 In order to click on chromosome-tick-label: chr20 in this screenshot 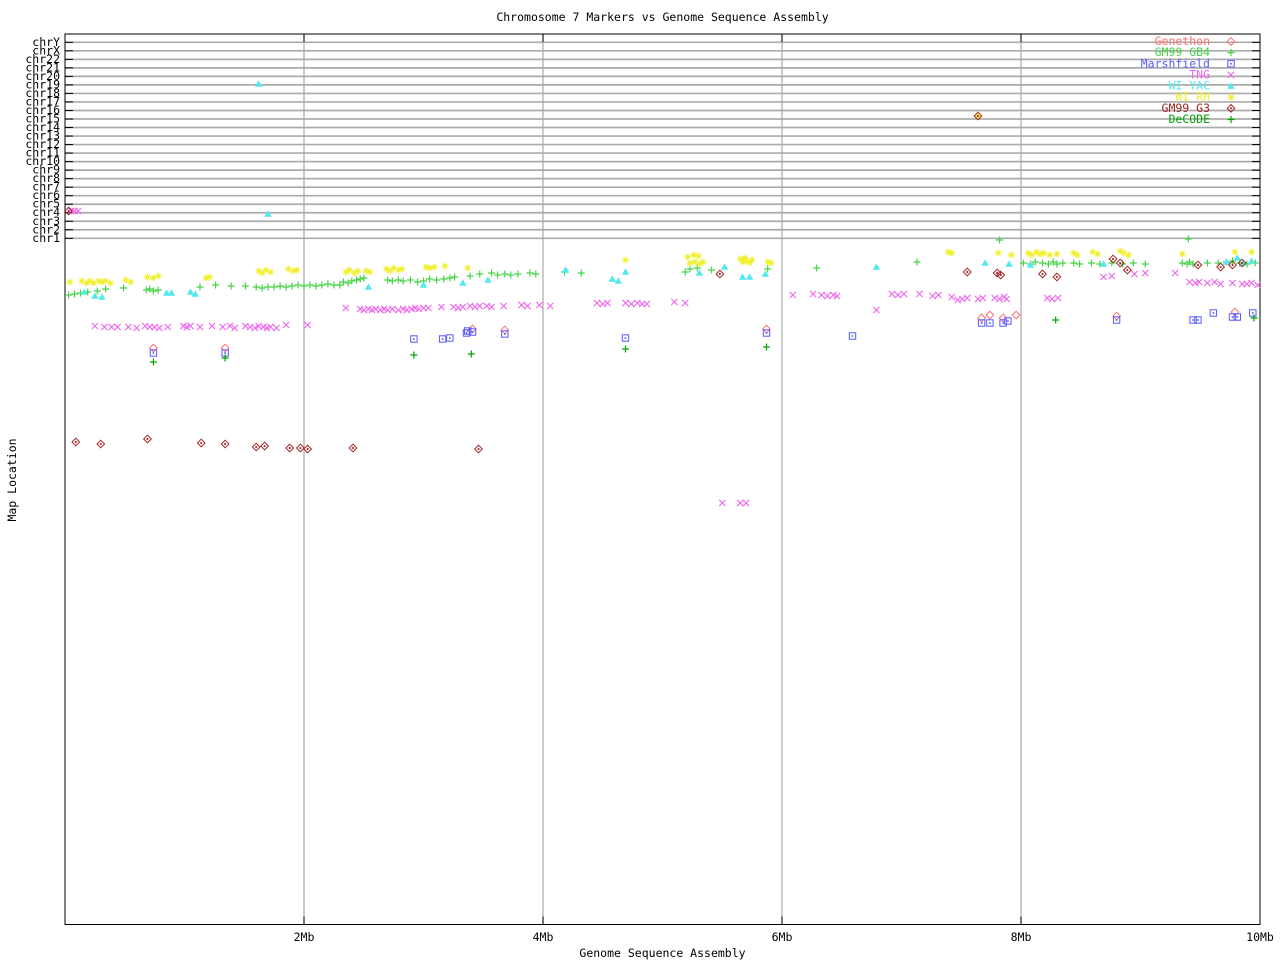, I will do `click(42, 76)`.